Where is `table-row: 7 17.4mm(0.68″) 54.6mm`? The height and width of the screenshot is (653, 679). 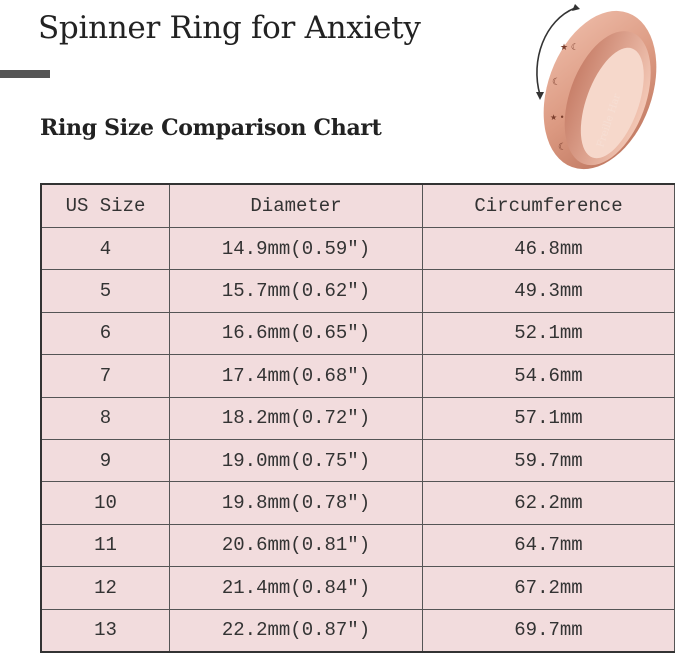
table-row: 7 17.4mm(0.68″) 54.6mm is located at coordinates (357, 376).